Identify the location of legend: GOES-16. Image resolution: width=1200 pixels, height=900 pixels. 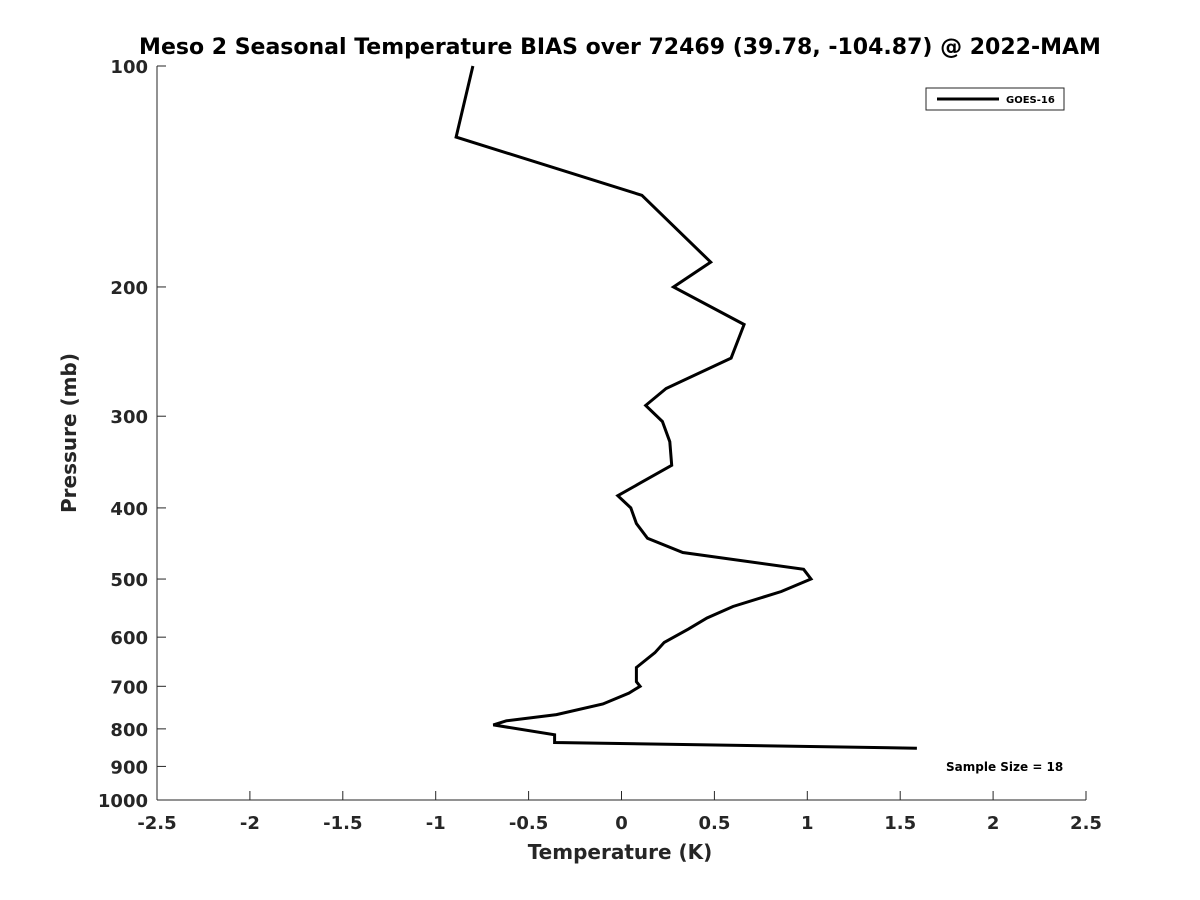
(995, 99).